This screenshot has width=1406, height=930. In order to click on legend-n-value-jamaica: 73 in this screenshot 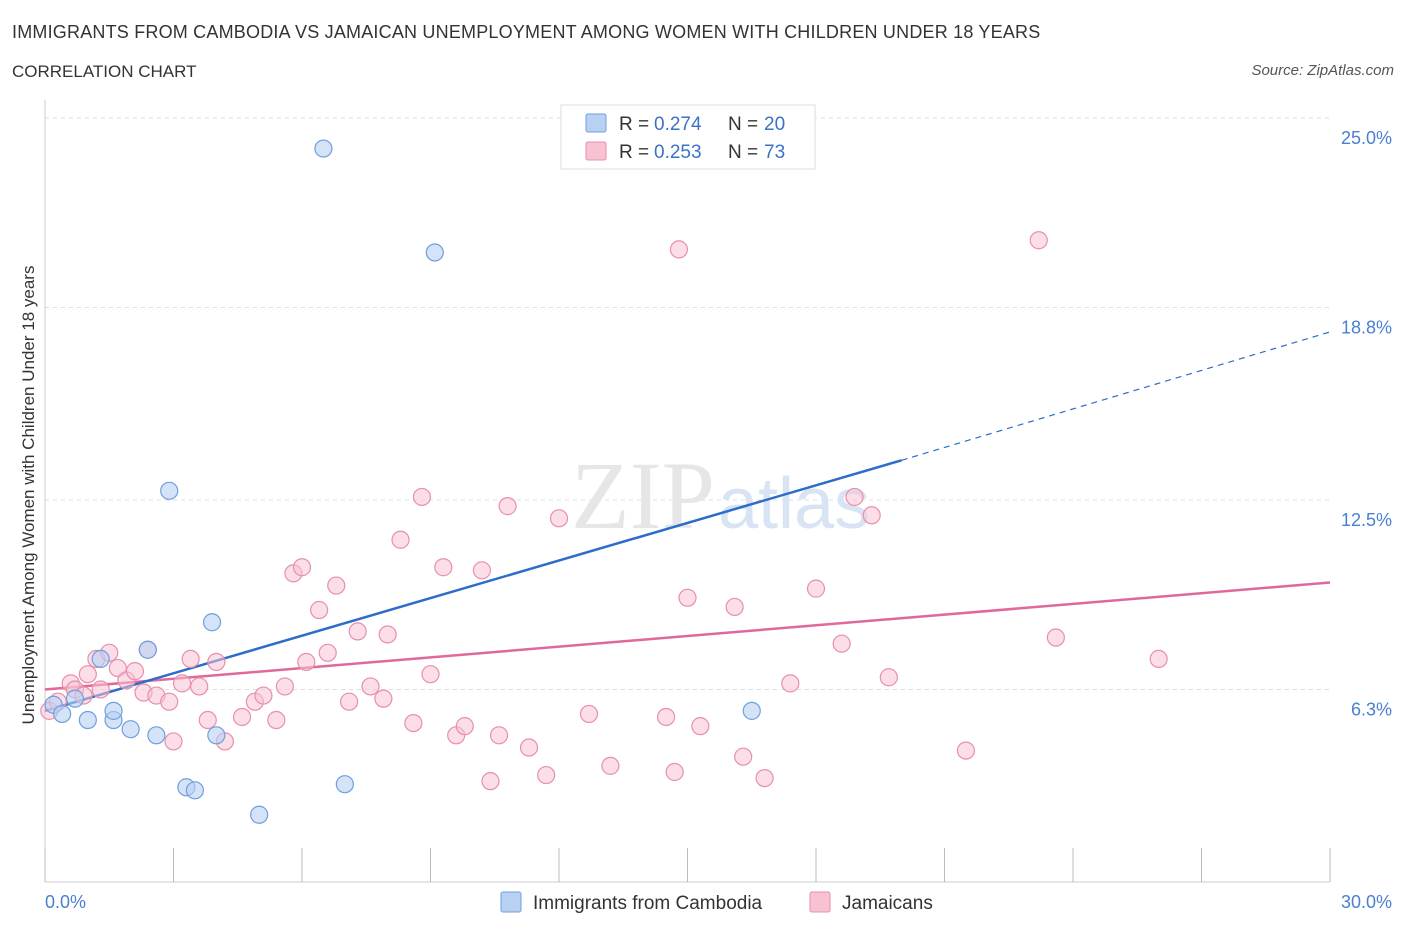, I will do `click(774, 152)`.